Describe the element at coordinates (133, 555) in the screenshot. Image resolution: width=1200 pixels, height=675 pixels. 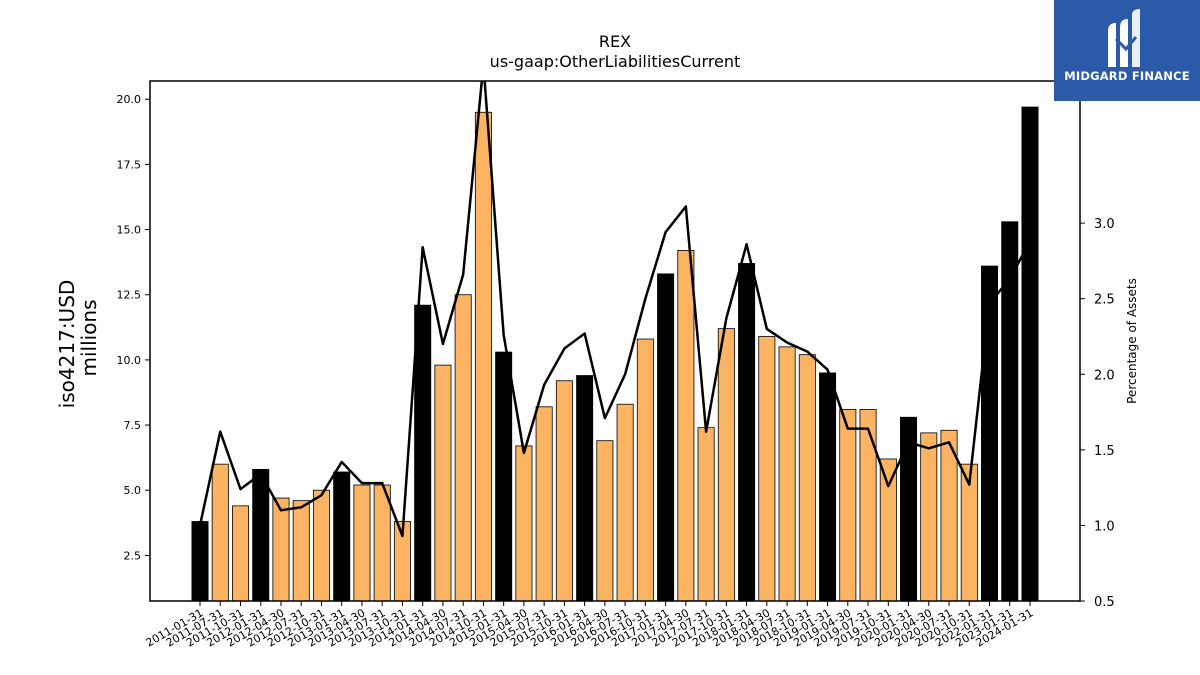
I see `y-tick-label: 2.5` at that location.